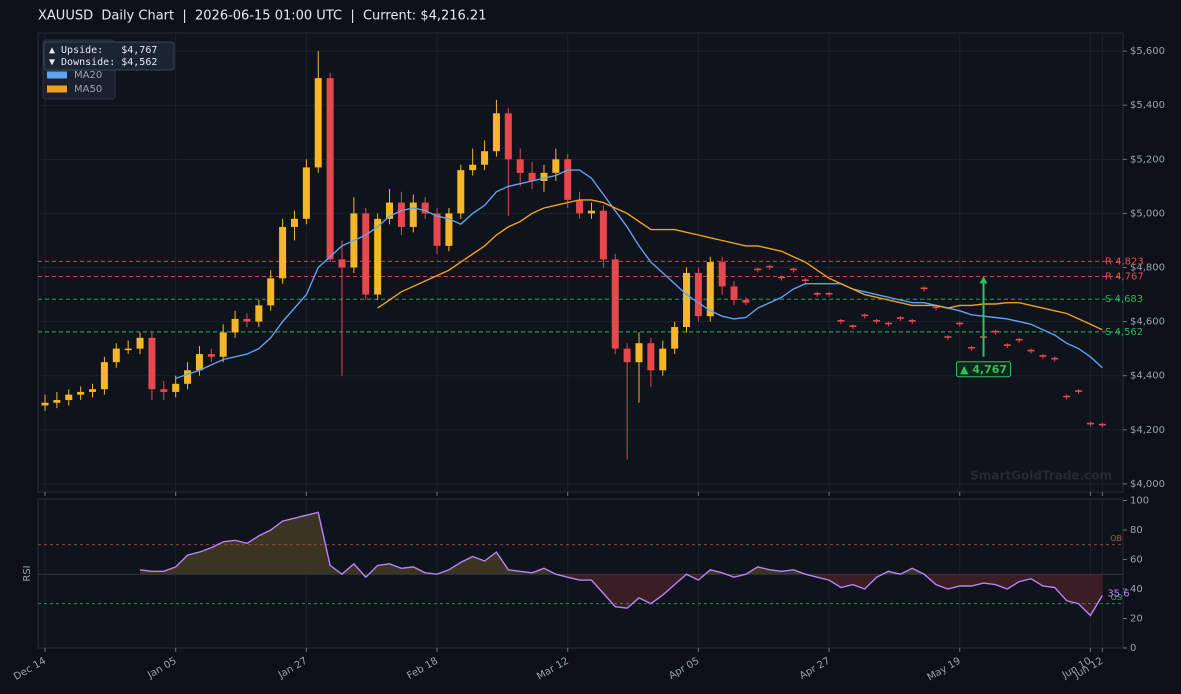 This screenshot has height=694, width=1181. Describe the element at coordinates (1124, 261) in the screenshot. I see `level-label: R 4,823` at that location.